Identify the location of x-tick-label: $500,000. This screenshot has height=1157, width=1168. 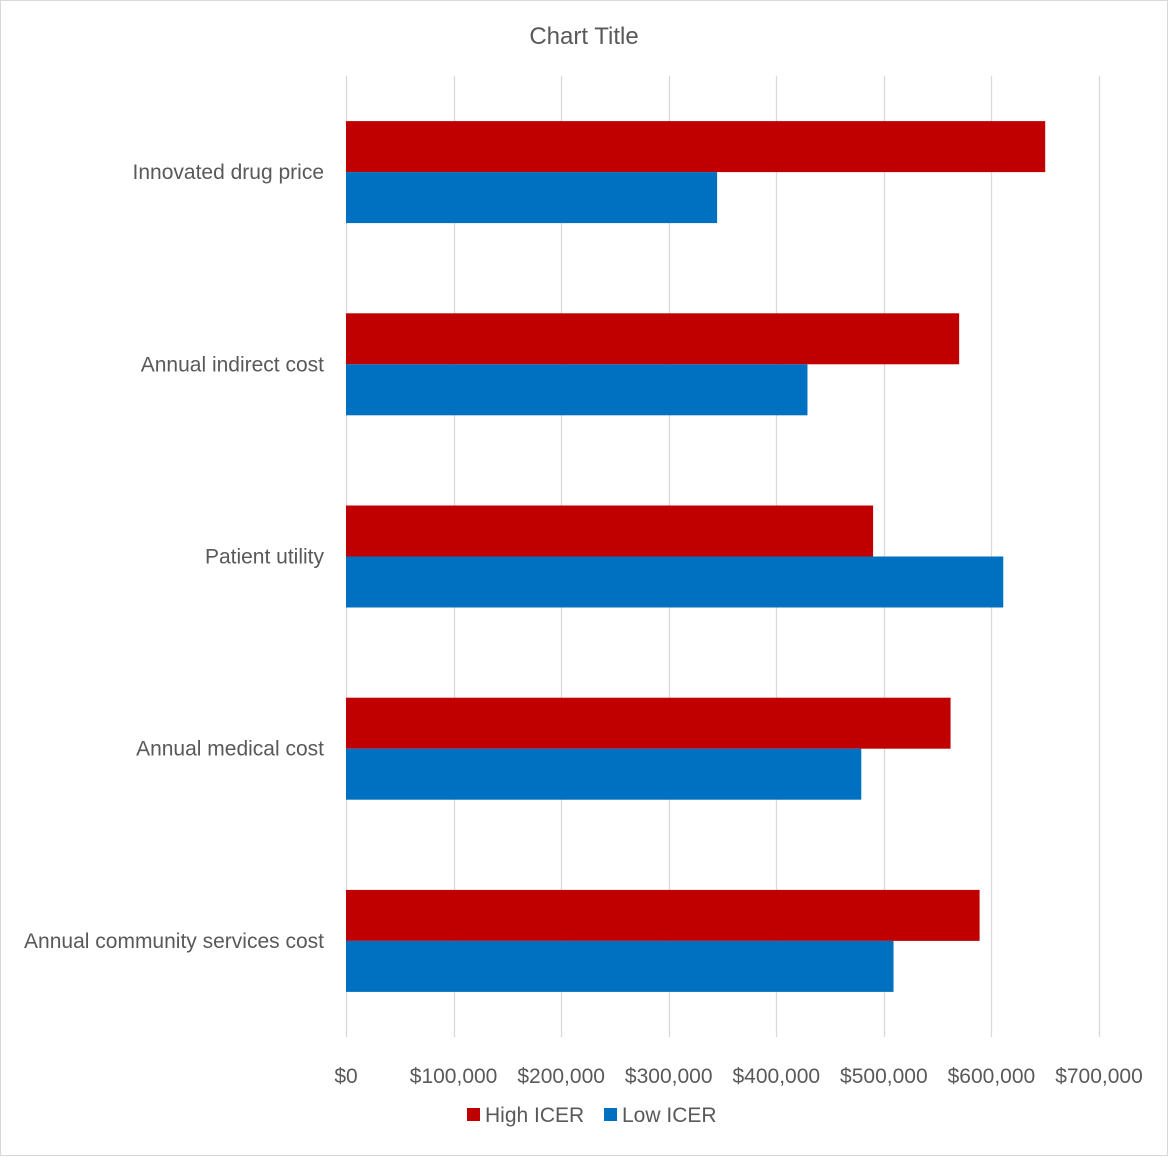
(884, 1076).